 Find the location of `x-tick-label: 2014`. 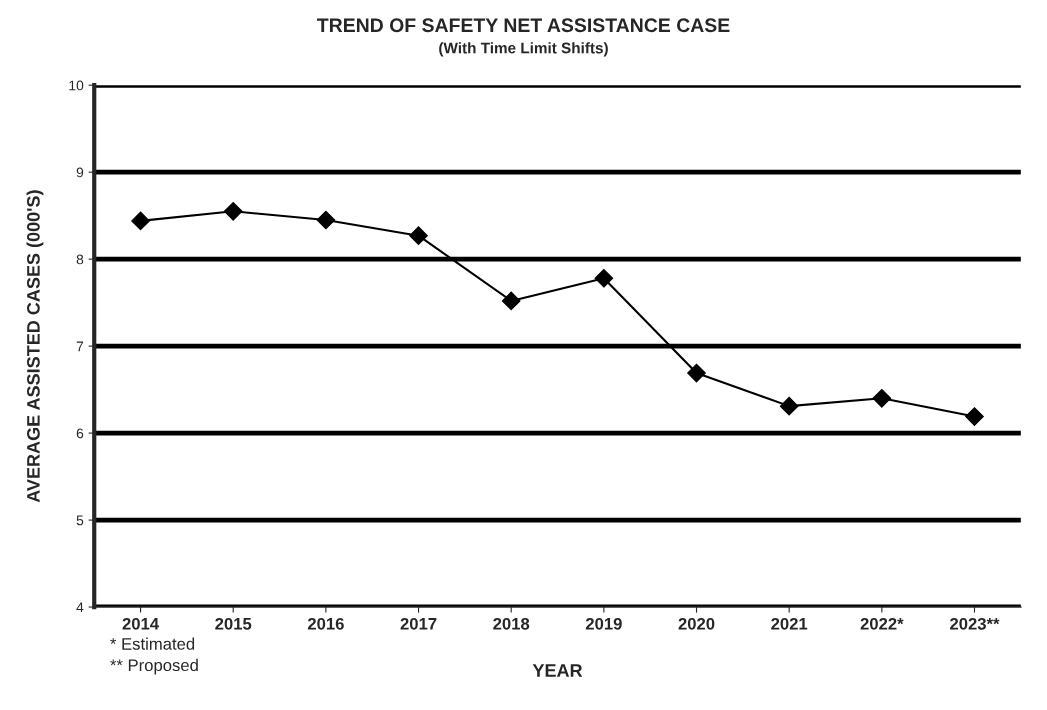

x-tick-label: 2014 is located at coordinates (141, 623).